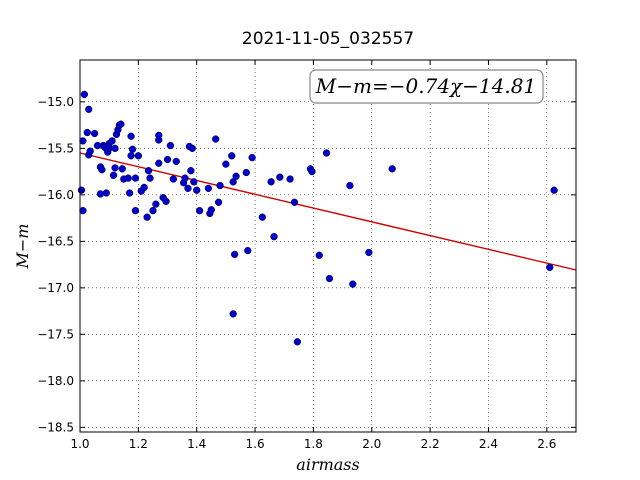 The height and width of the screenshot is (480, 640). What do you see at coordinates (546, 444) in the screenshot?
I see `x-tick-label: 2.6` at bounding box center [546, 444].